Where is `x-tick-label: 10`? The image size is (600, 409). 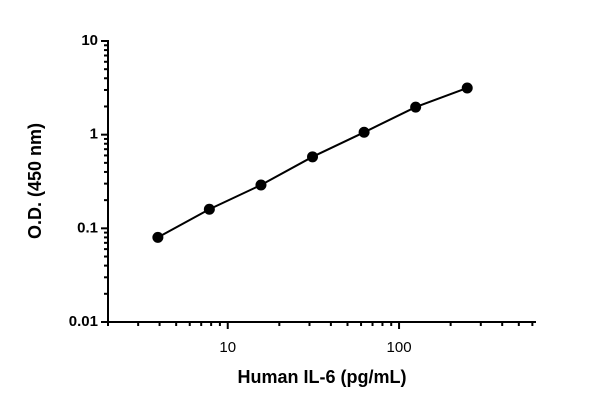
x-tick-label: 10 is located at coordinates (227, 347).